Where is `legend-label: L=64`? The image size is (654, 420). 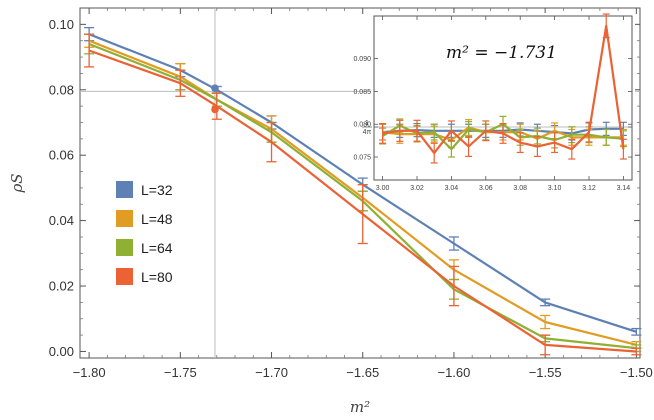
legend-label: L=64 is located at coordinates (157, 248).